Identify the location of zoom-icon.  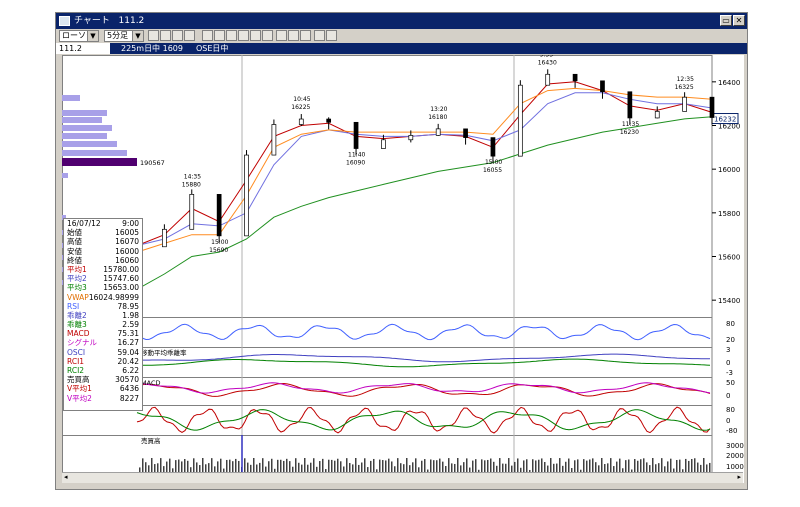
(255, 35).